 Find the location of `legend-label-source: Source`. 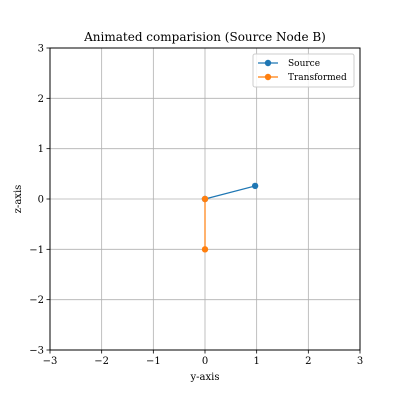

legend-label-source: Source is located at coordinates (304, 64).